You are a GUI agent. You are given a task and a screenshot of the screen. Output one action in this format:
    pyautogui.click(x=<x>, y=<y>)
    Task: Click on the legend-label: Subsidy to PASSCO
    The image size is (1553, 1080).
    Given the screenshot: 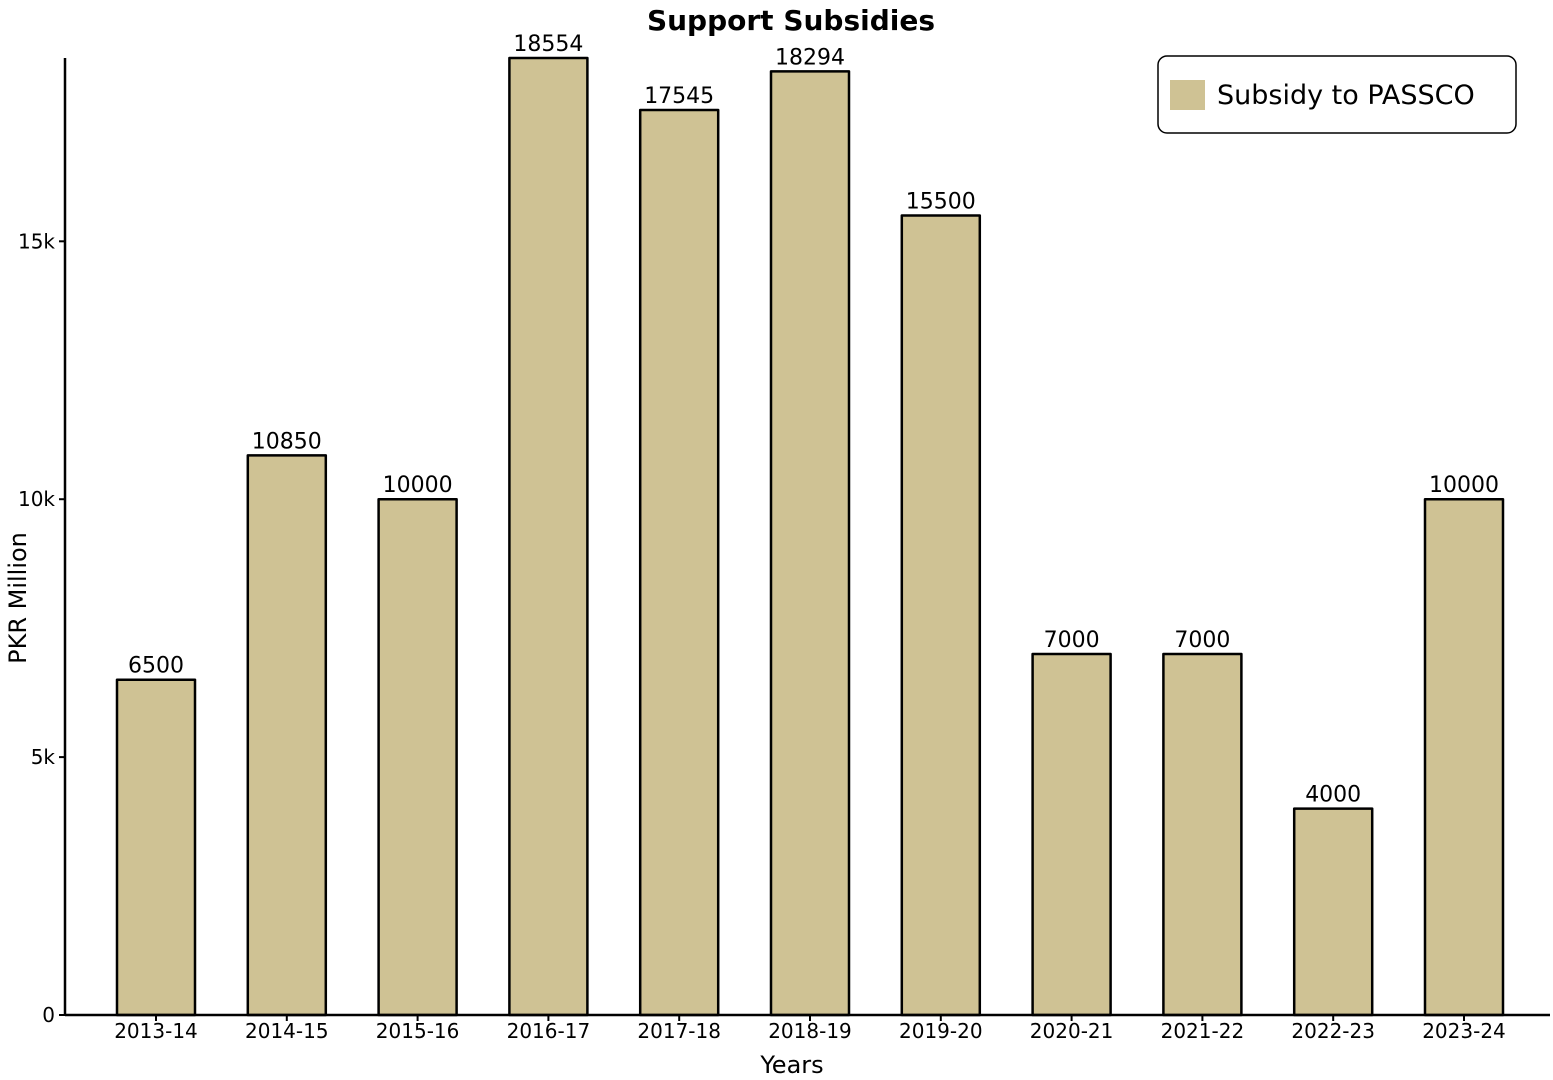 What is the action you would take?
    pyautogui.click(x=1346, y=95)
    